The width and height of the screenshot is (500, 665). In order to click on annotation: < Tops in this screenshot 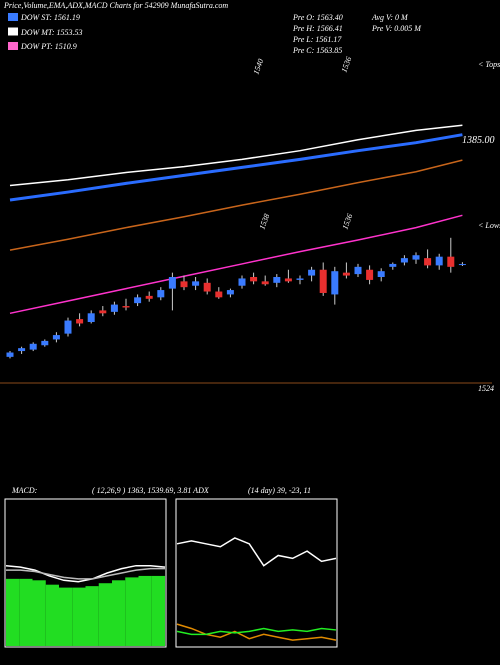, I will do `click(489, 64)`.